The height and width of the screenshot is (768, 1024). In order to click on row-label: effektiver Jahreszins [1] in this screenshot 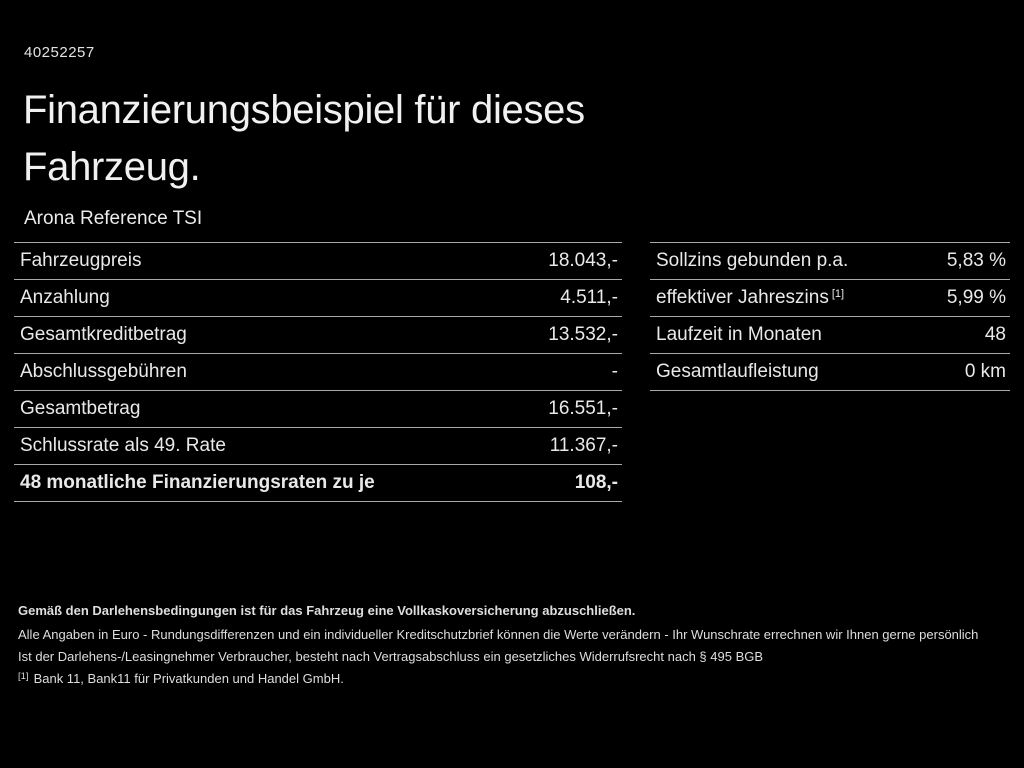, I will do `click(750, 297)`.